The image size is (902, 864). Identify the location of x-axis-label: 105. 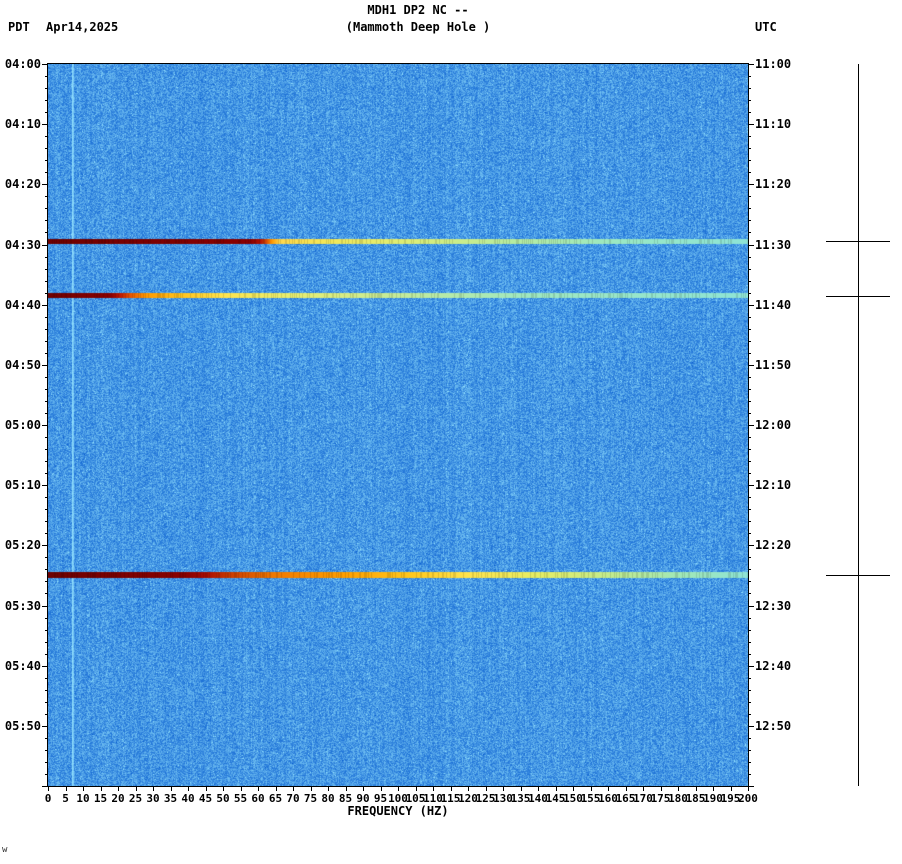
(415, 798).